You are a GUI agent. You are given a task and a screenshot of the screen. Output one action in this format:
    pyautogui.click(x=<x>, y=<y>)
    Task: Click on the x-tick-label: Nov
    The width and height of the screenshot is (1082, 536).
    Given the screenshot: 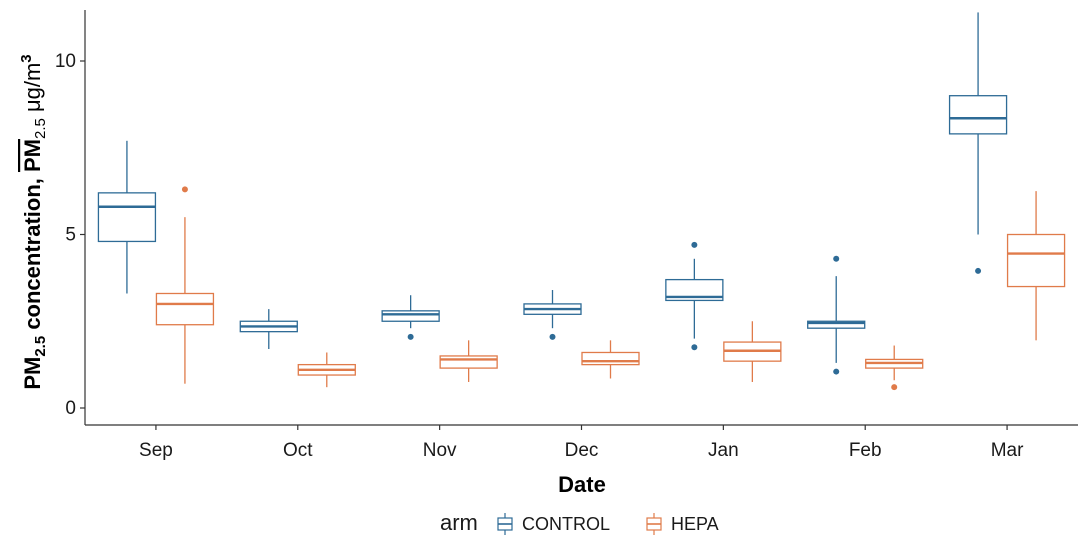 What is the action you would take?
    pyautogui.click(x=440, y=450)
    